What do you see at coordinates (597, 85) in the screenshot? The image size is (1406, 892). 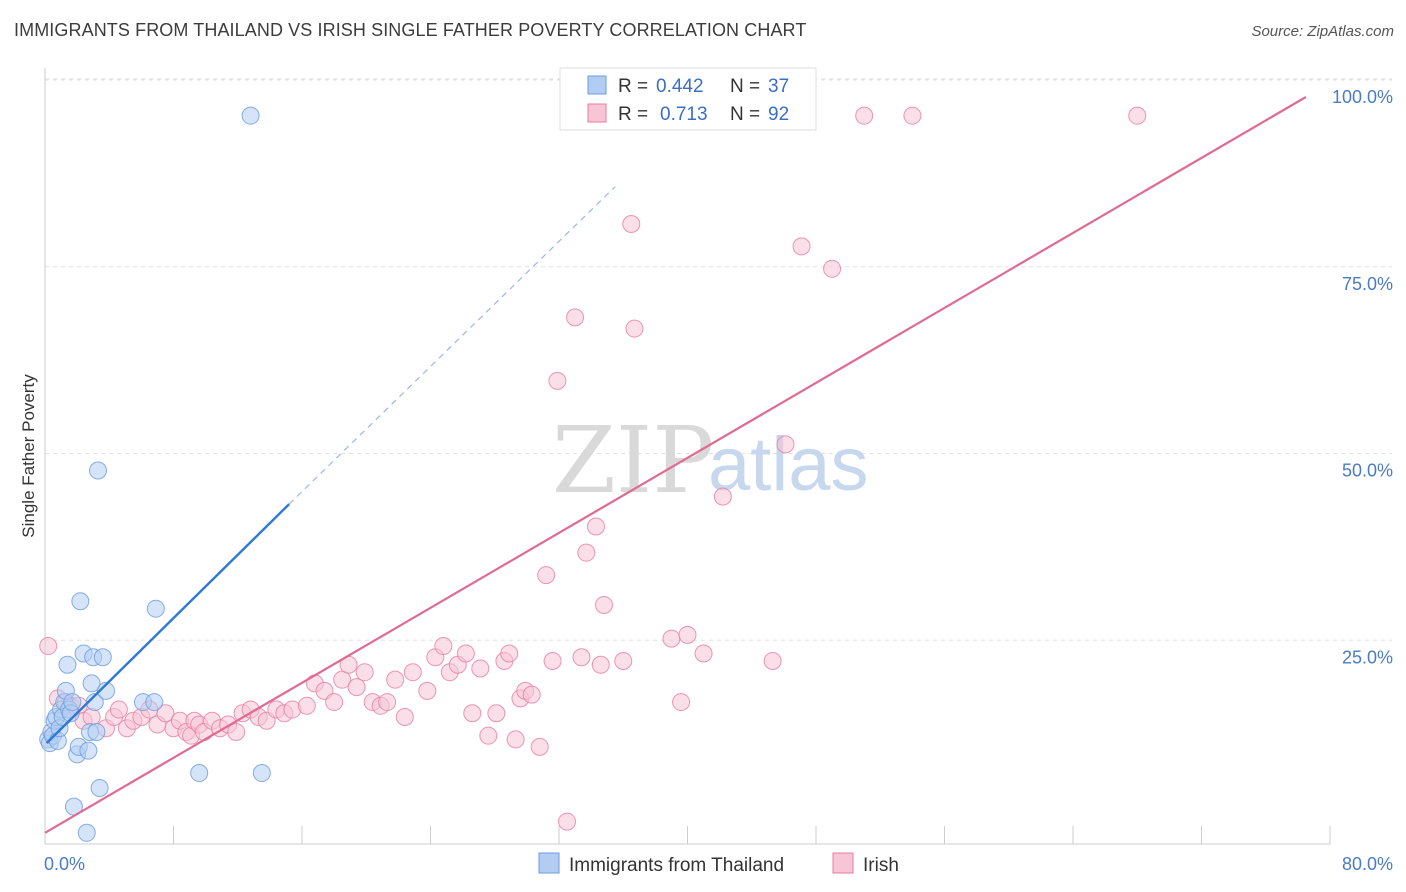 I see `legend-swatch-thailand` at bounding box center [597, 85].